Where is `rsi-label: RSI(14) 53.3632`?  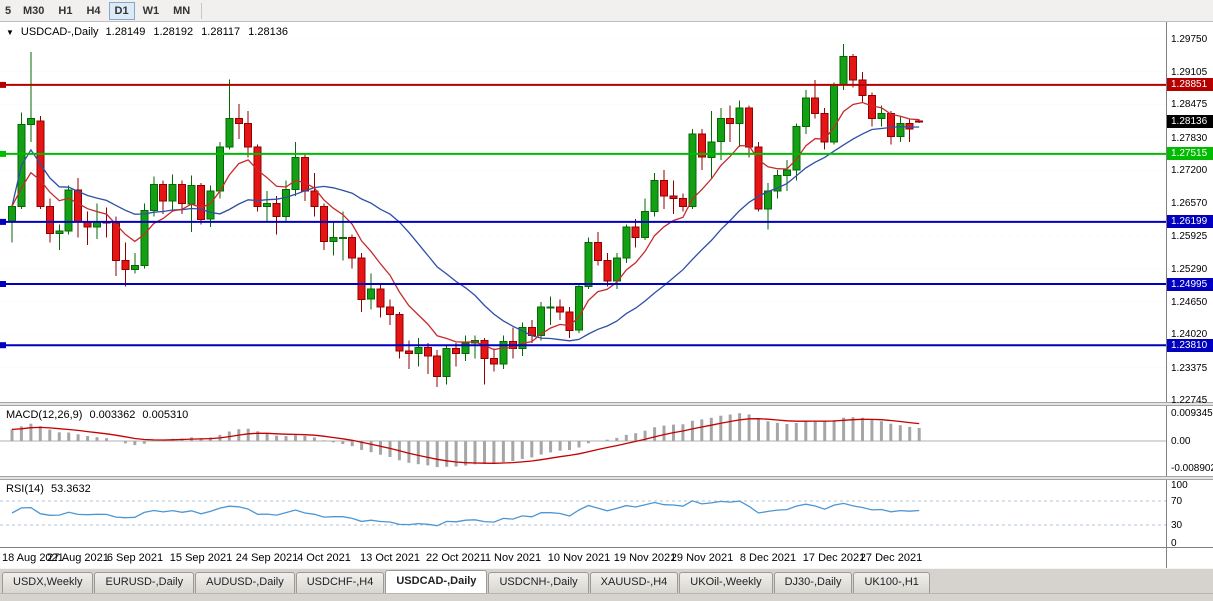 rsi-label: RSI(14) 53.3632 is located at coordinates (48, 489).